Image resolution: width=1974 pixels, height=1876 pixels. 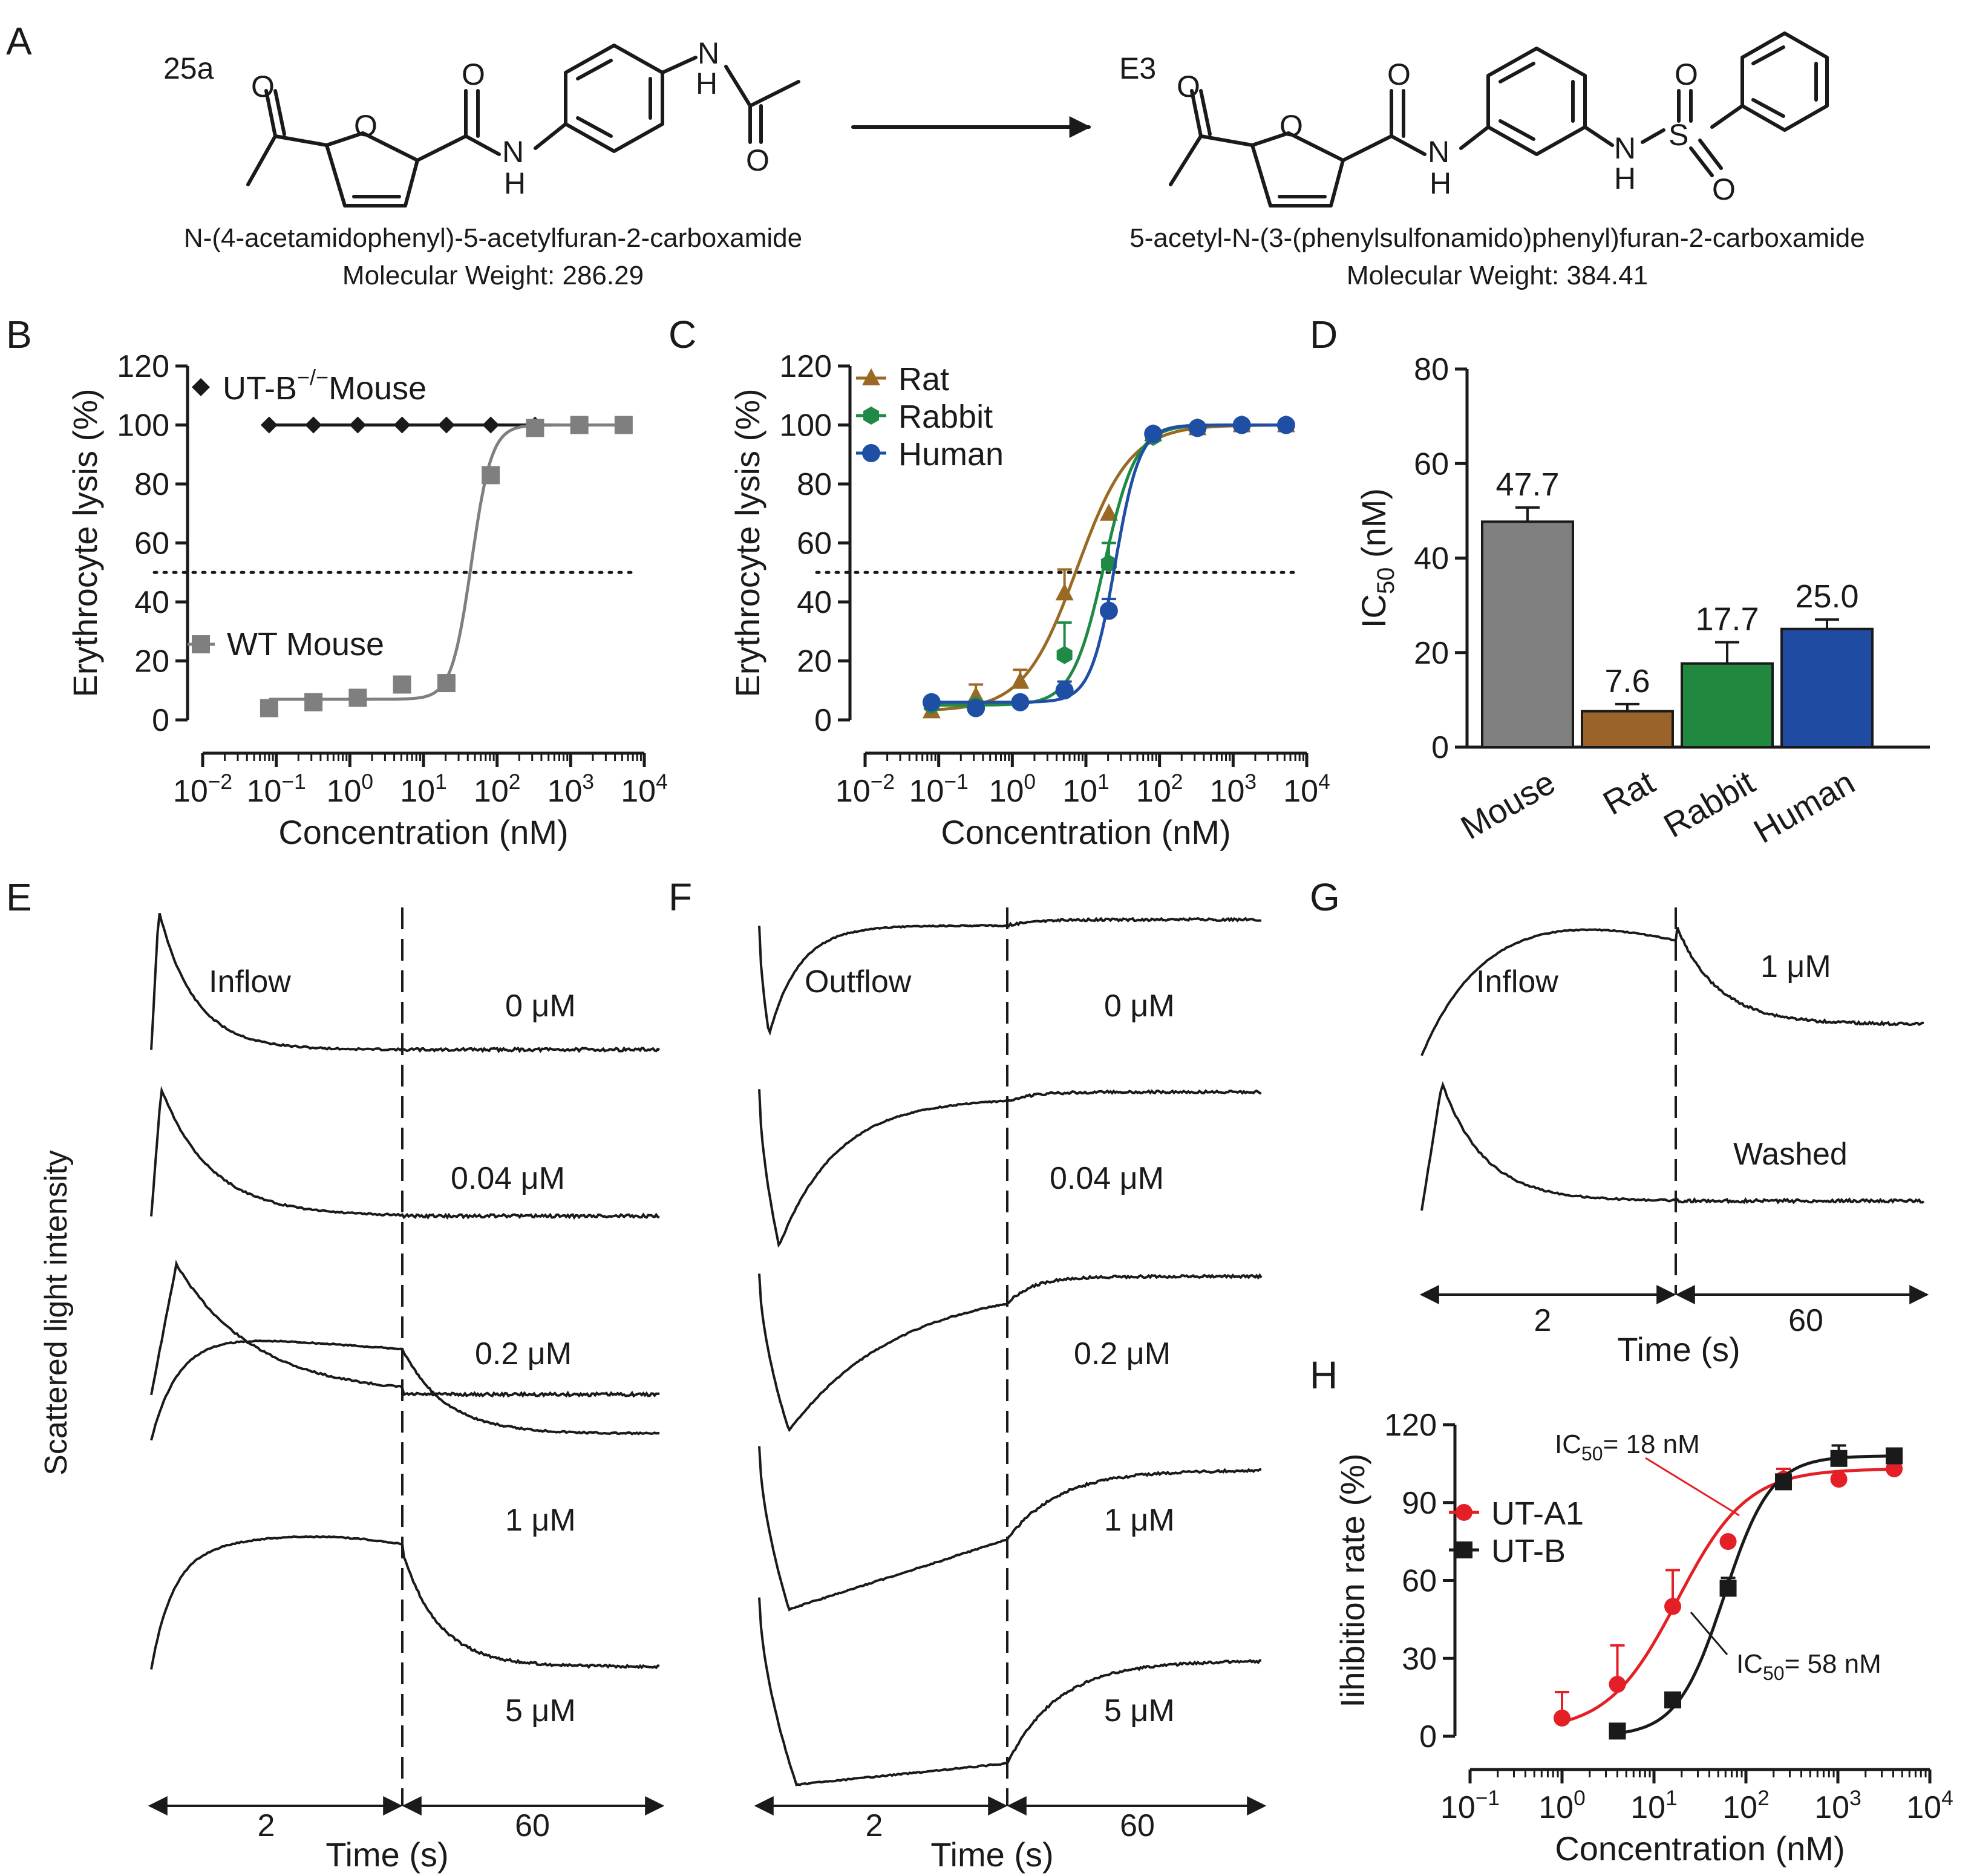 I want to click on panel-e-label-1: 0.04 μM, so click(x=508, y=1178).